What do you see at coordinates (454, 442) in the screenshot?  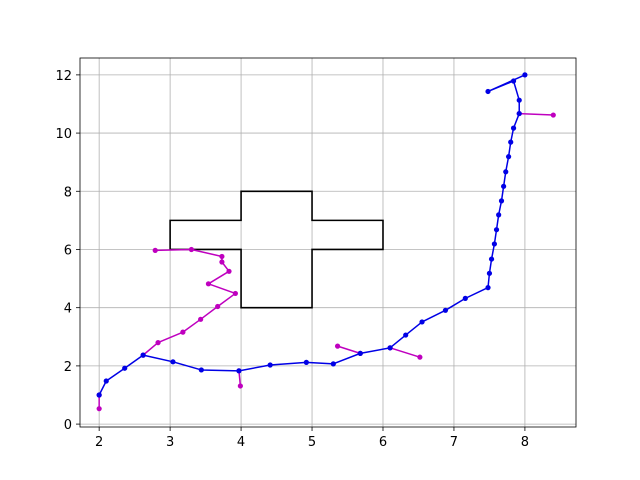 I see `x-tick-label: 7` at bounding box center [454, 442].